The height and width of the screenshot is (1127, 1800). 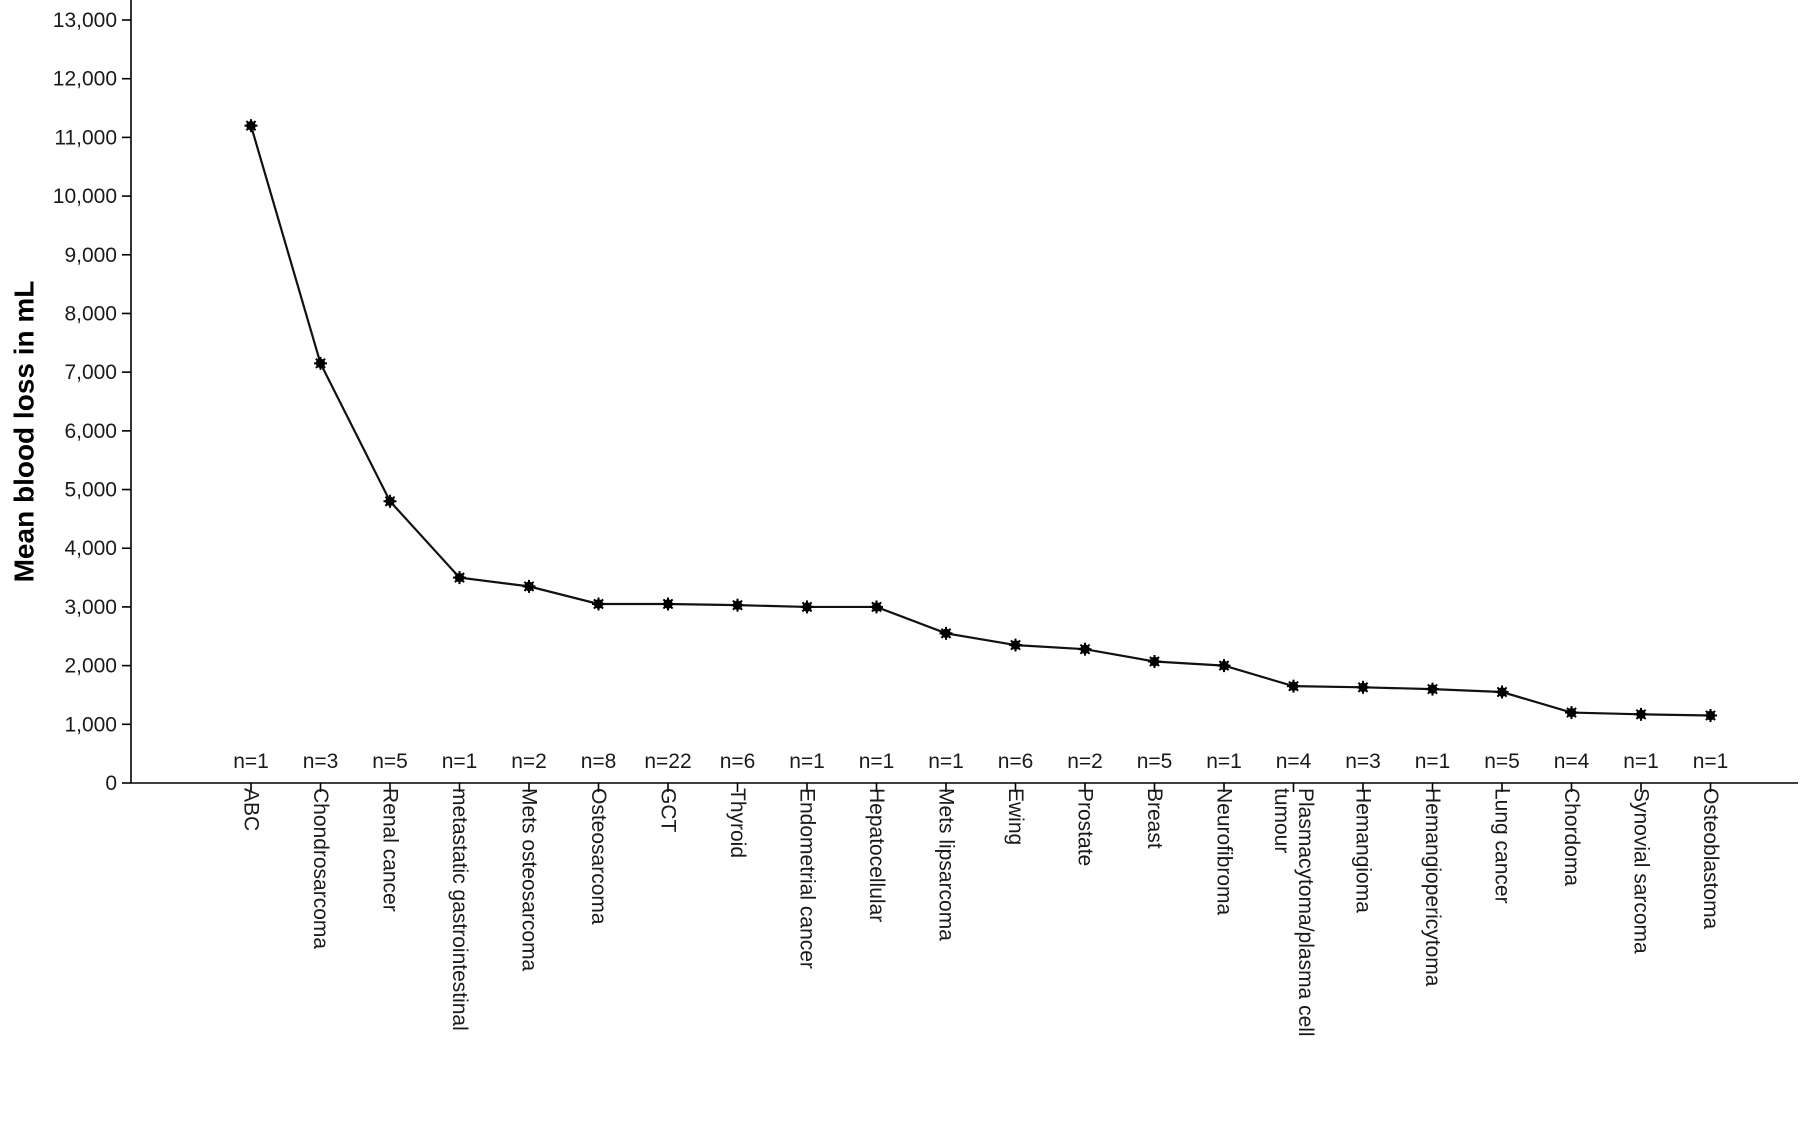 I want to click on x-category-label: Endometrial cancer, so click(x=807, y=878).